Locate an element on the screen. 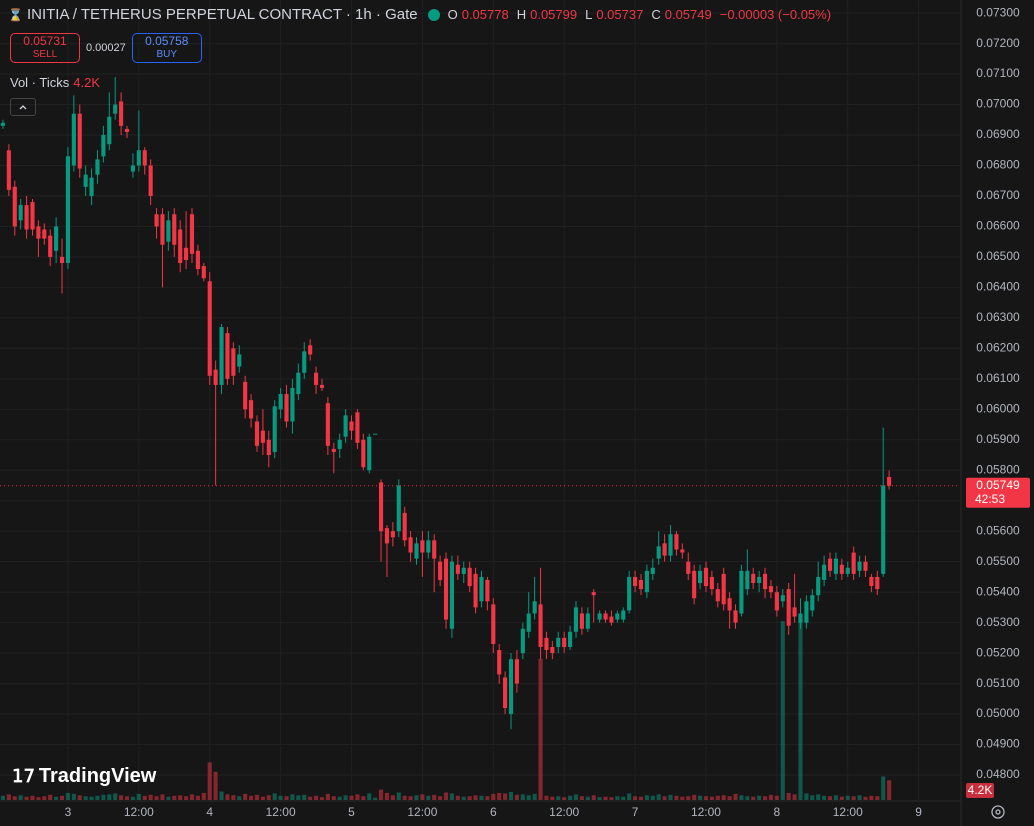  buy-button: 0.05758 BUY is located at coordinates (166, 48).